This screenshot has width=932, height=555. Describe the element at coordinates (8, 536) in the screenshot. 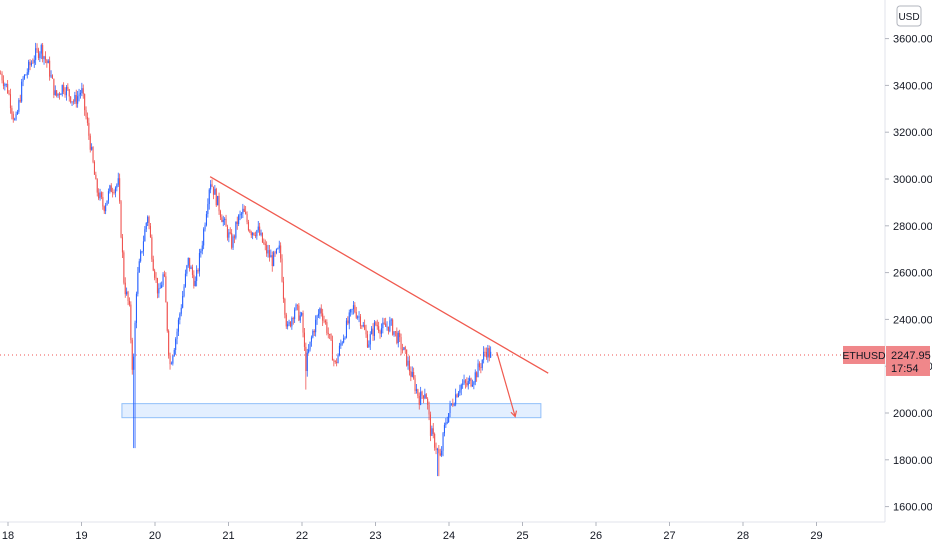

I see `x-tick-label: 18` at that location.